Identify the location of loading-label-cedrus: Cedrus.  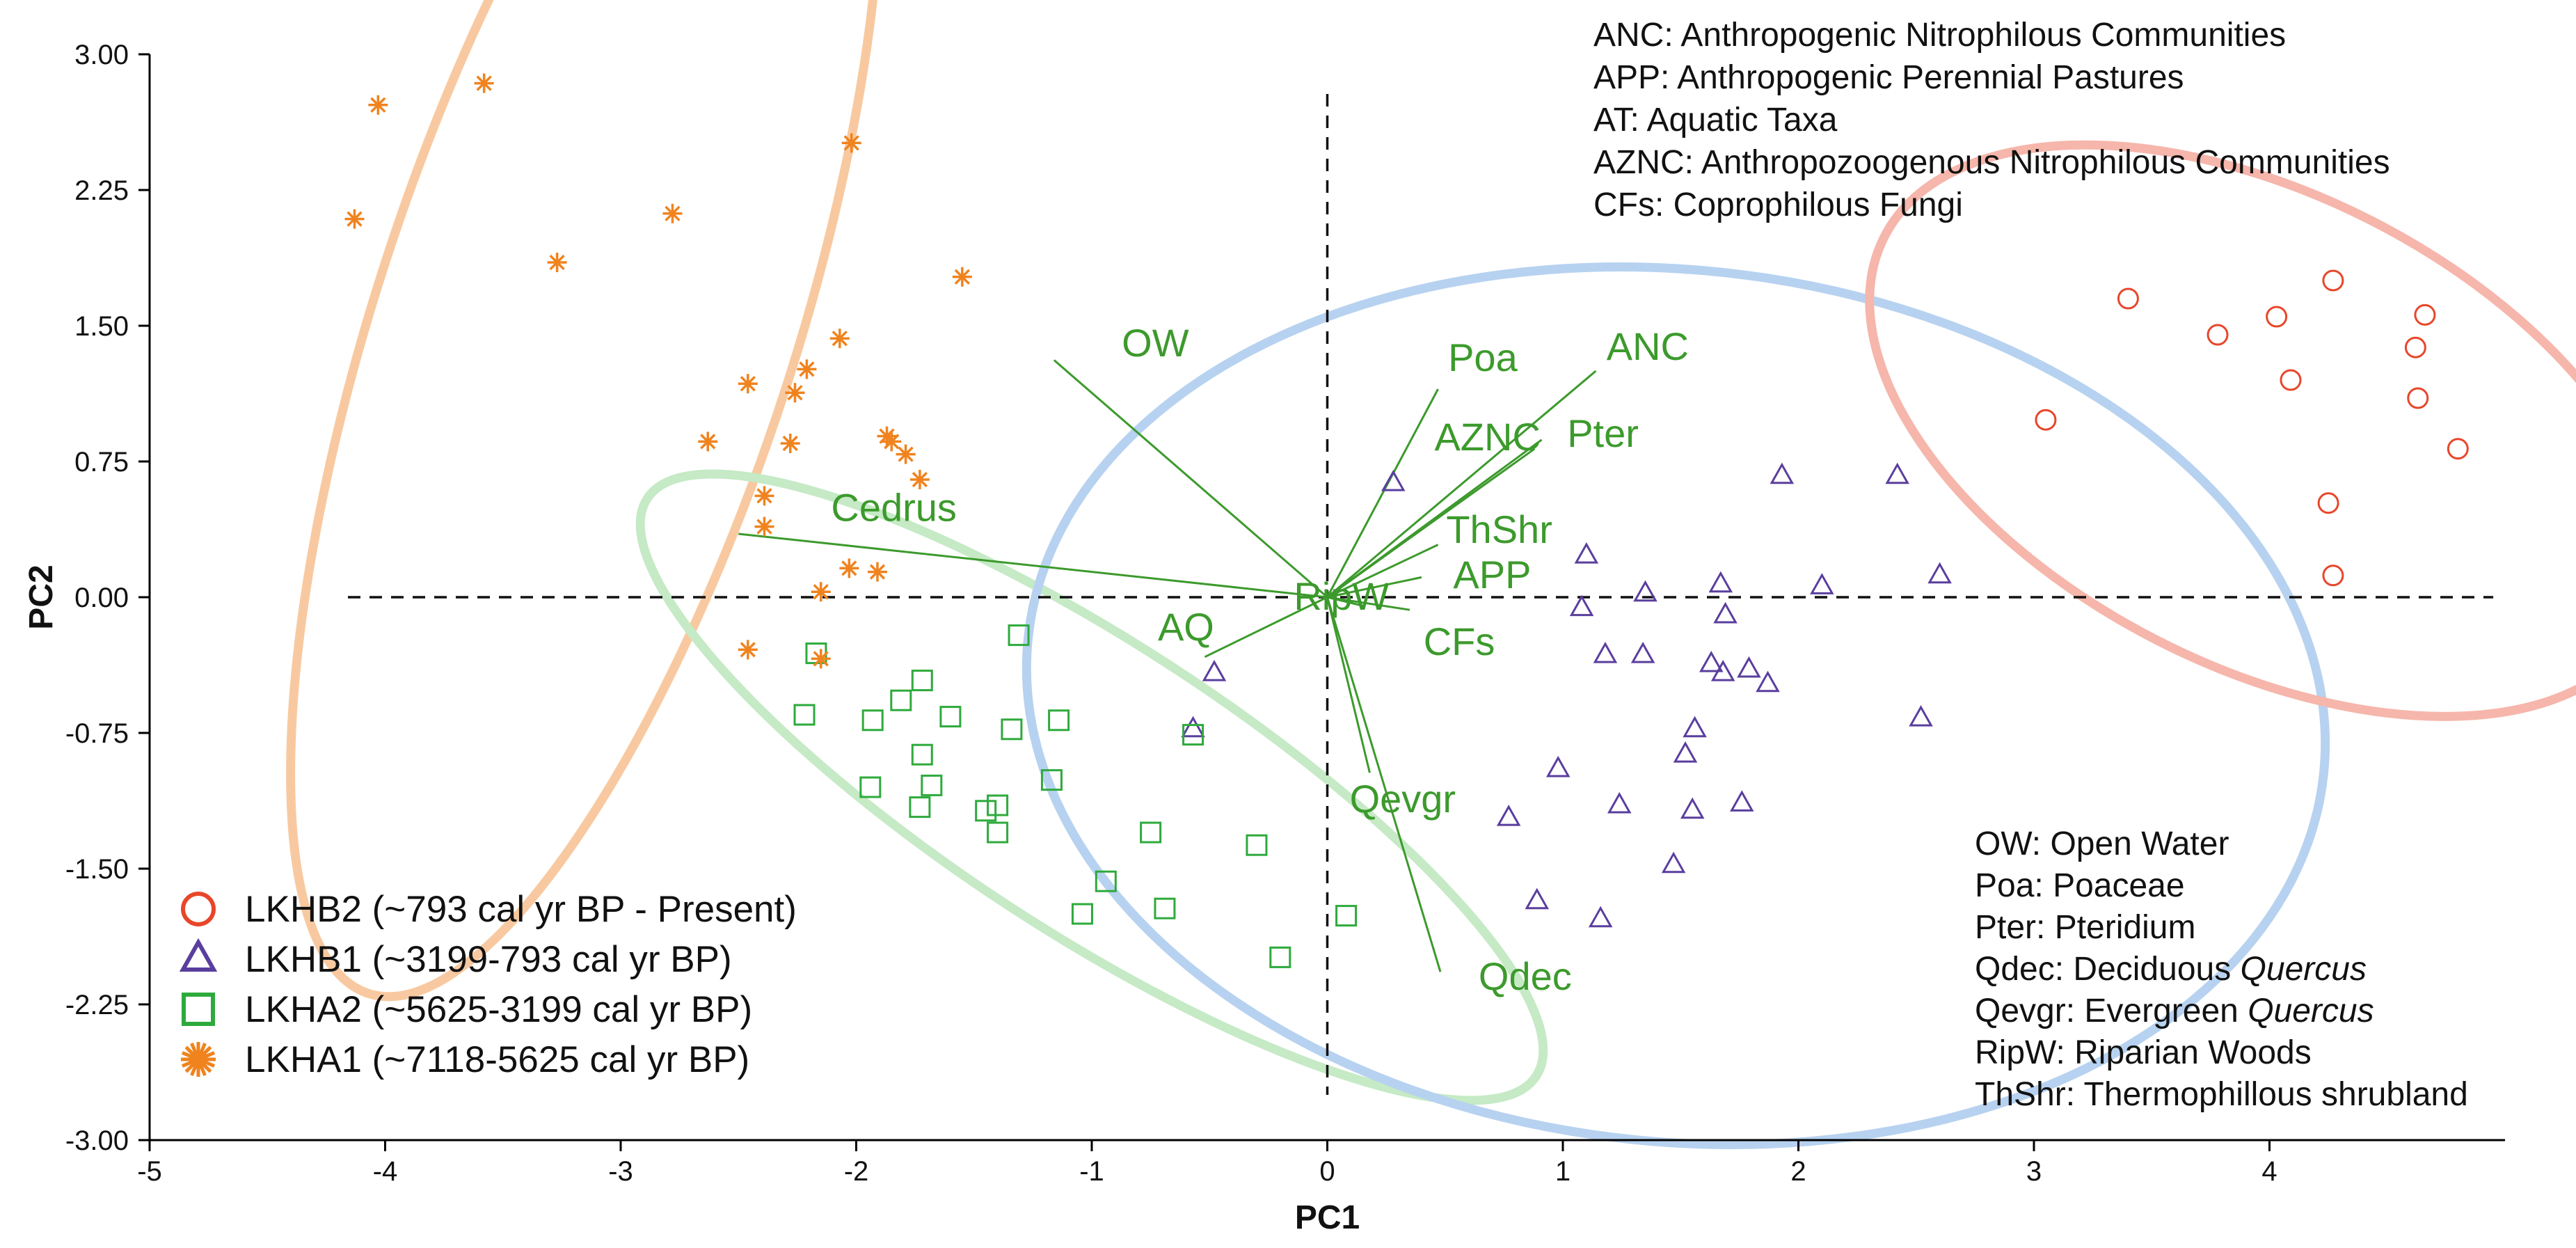
(894, 508).